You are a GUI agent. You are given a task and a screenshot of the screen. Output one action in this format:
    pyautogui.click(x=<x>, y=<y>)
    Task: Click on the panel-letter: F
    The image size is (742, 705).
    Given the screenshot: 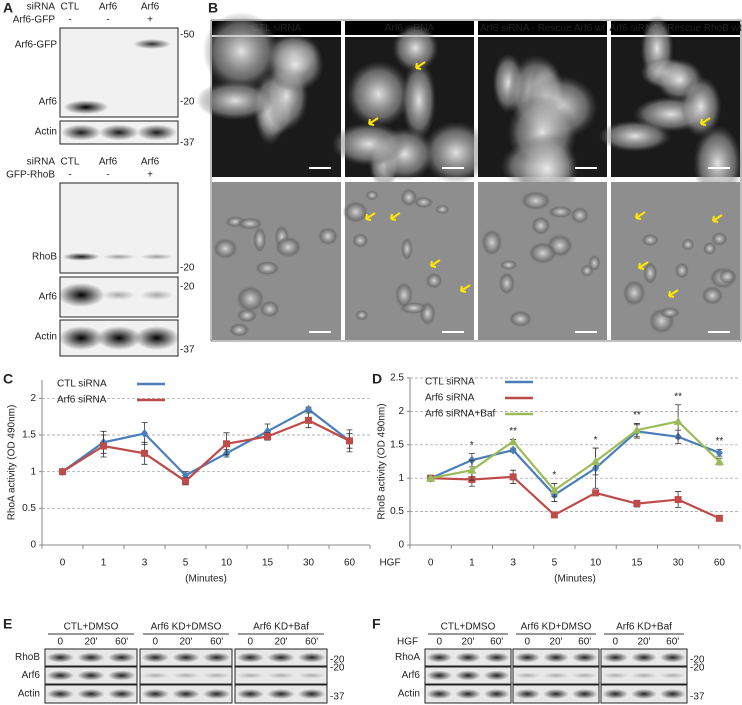 What is the action you would take?
    pyautogui.click(x=376, y=624)
    